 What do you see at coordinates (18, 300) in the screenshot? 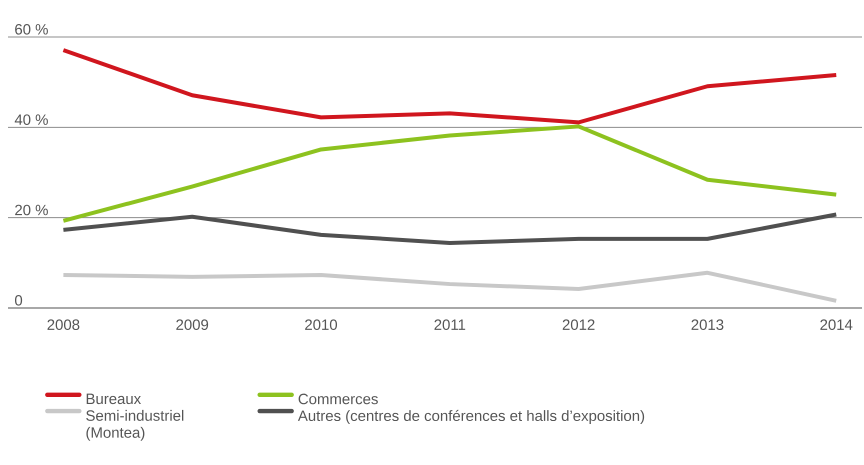
I see `y-tick-label: 0` at bounding box center [18, 300].